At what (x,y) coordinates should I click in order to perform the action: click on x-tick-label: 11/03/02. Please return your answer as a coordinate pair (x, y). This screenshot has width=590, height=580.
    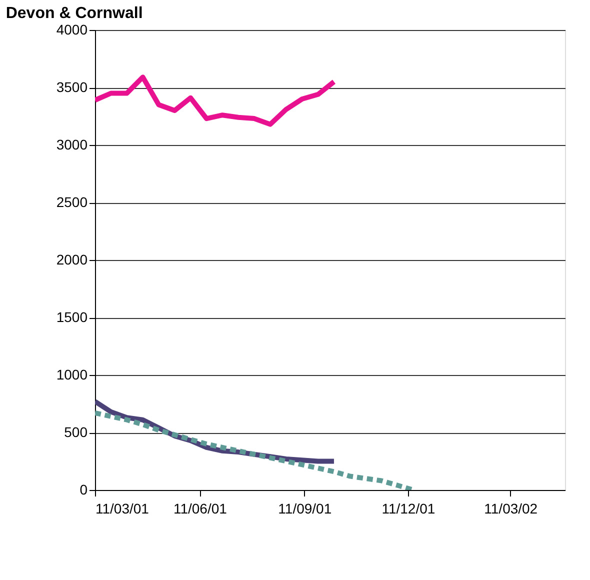
    Looking at the image, I should click on (511, 508).